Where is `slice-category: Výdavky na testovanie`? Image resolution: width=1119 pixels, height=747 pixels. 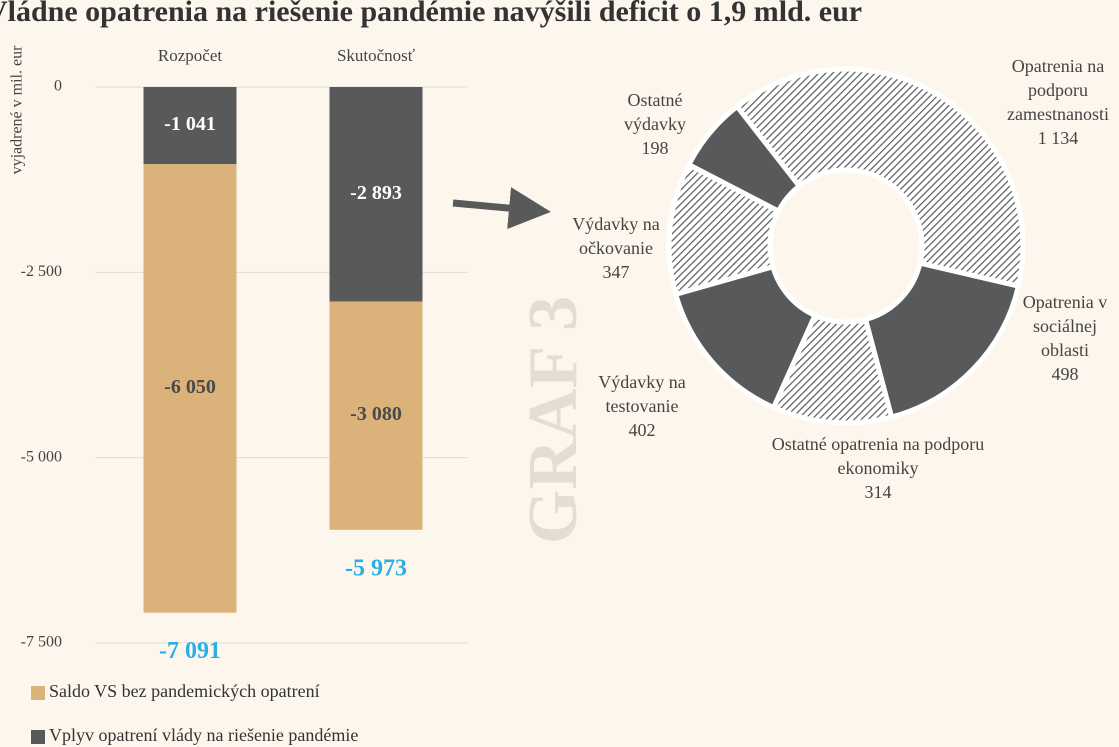 slice-category: Výdavky na testovanie is located at coordinates (642, 394).